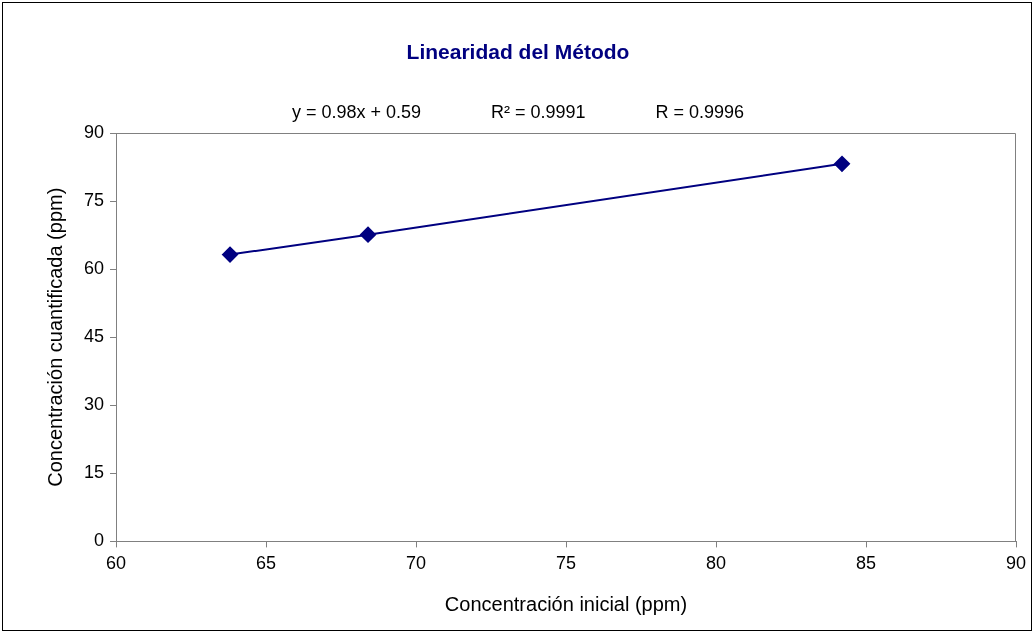  Describe the element at coordinates (716, 563) in the screenshot. I see `x-tick-label: 80` at that location.